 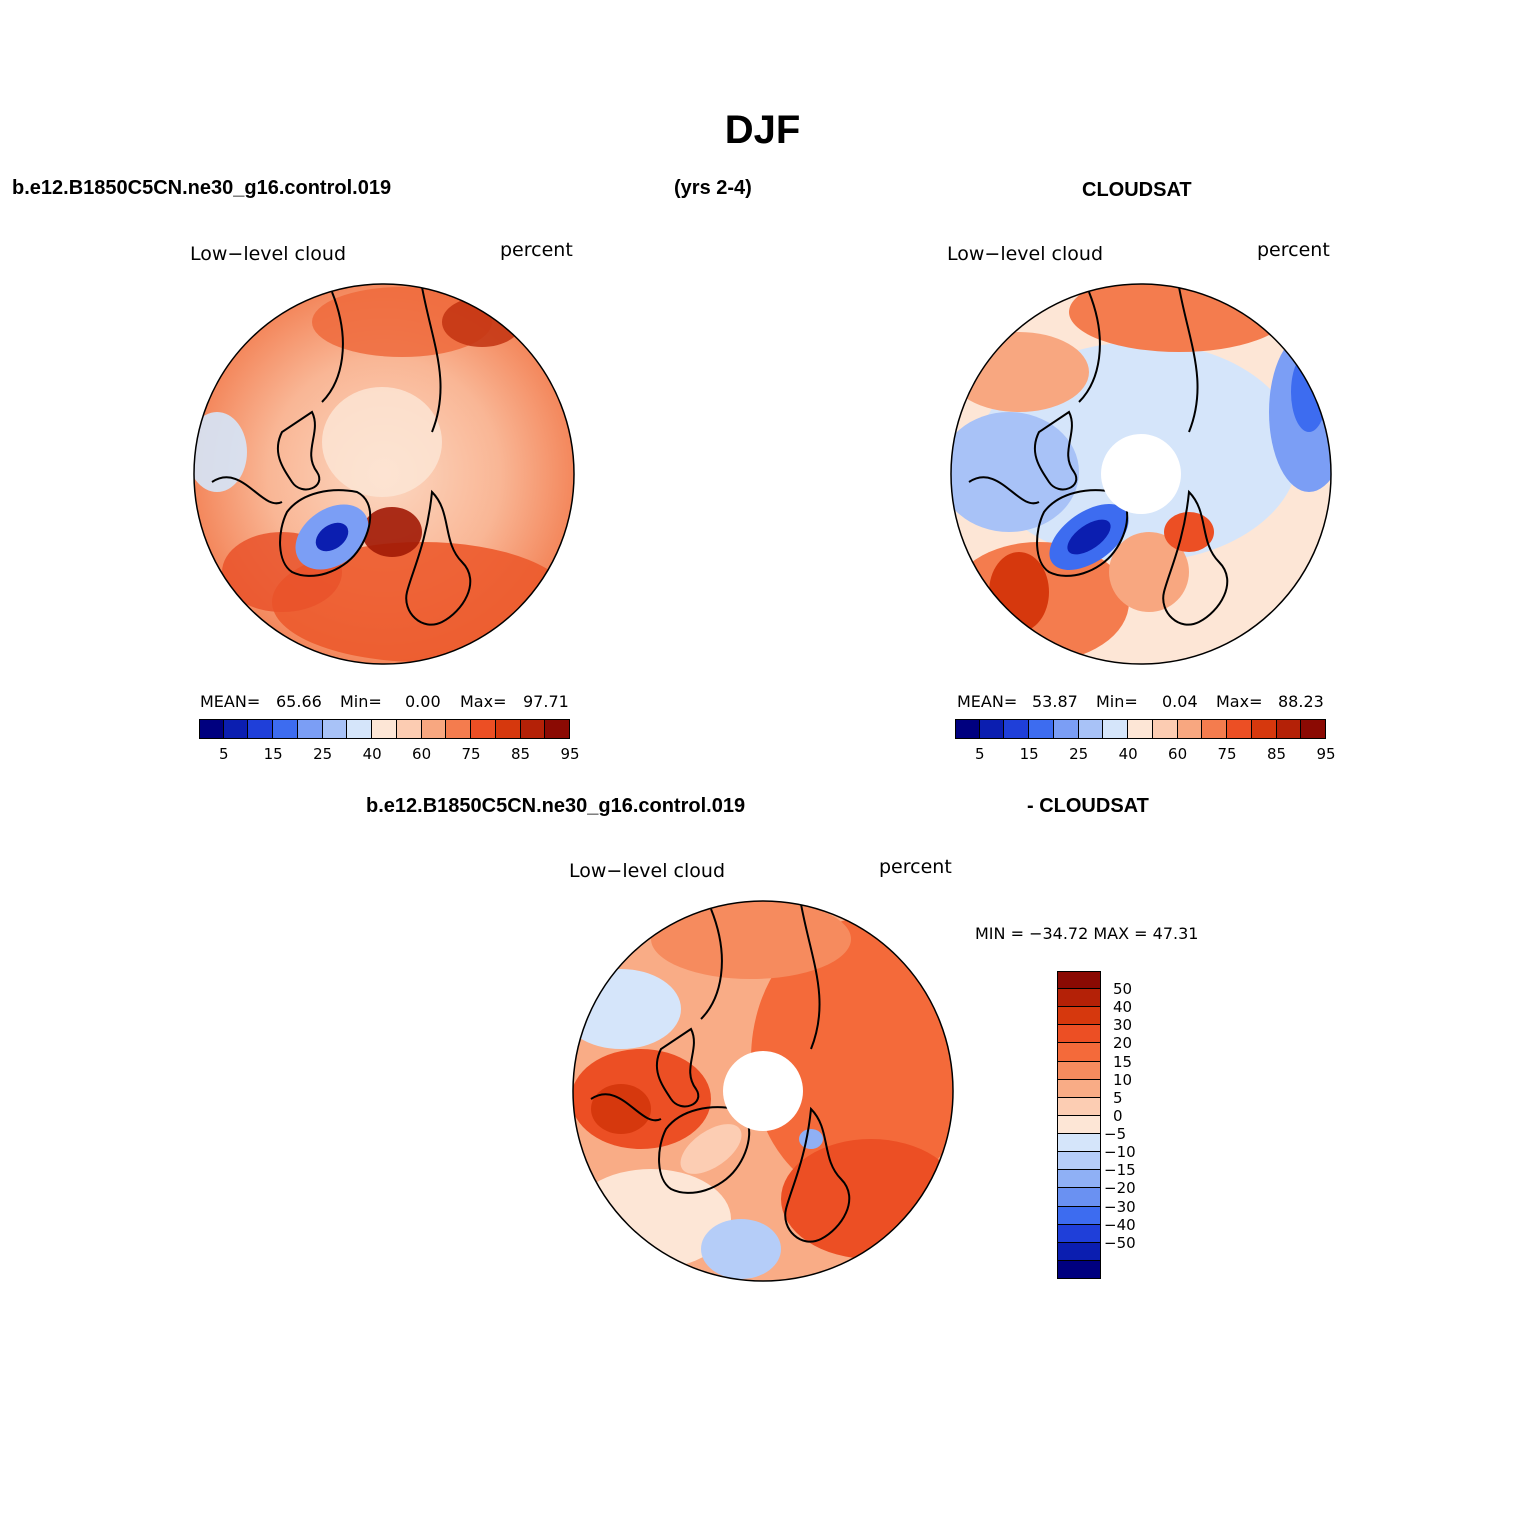 I want to click on diff-obs-title: - CLOUDSAT, so click(x=1088, y=806).